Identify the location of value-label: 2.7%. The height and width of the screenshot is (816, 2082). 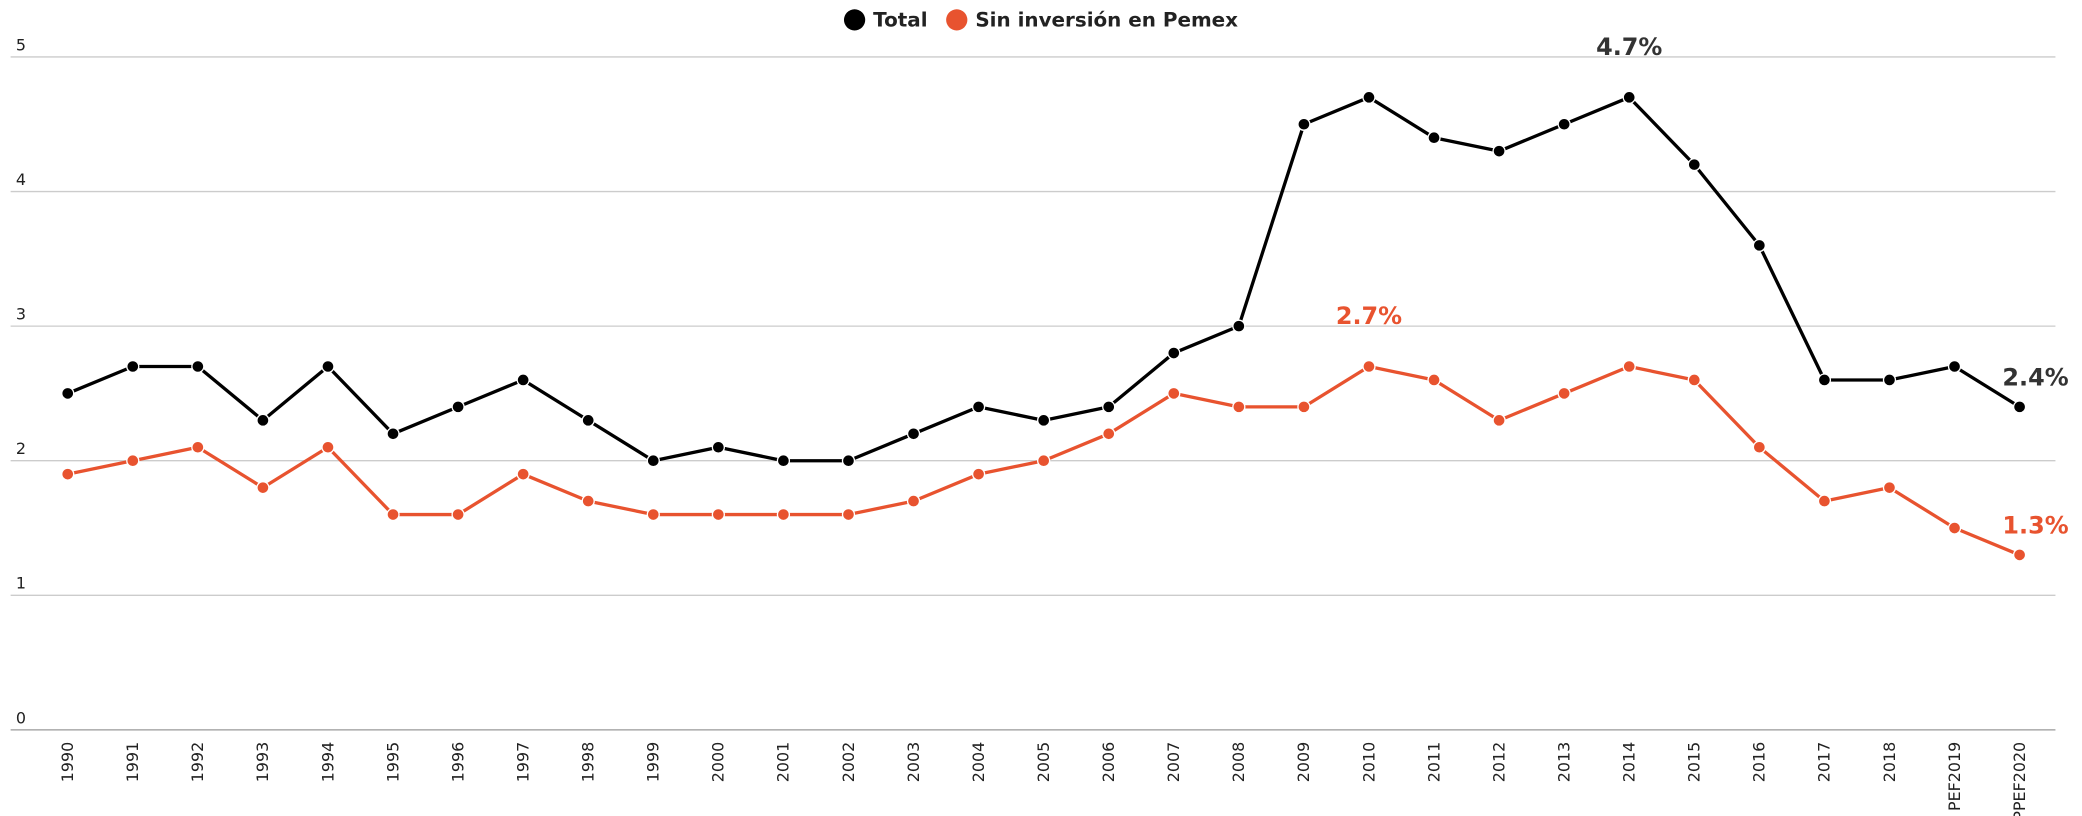
(1369, 316).